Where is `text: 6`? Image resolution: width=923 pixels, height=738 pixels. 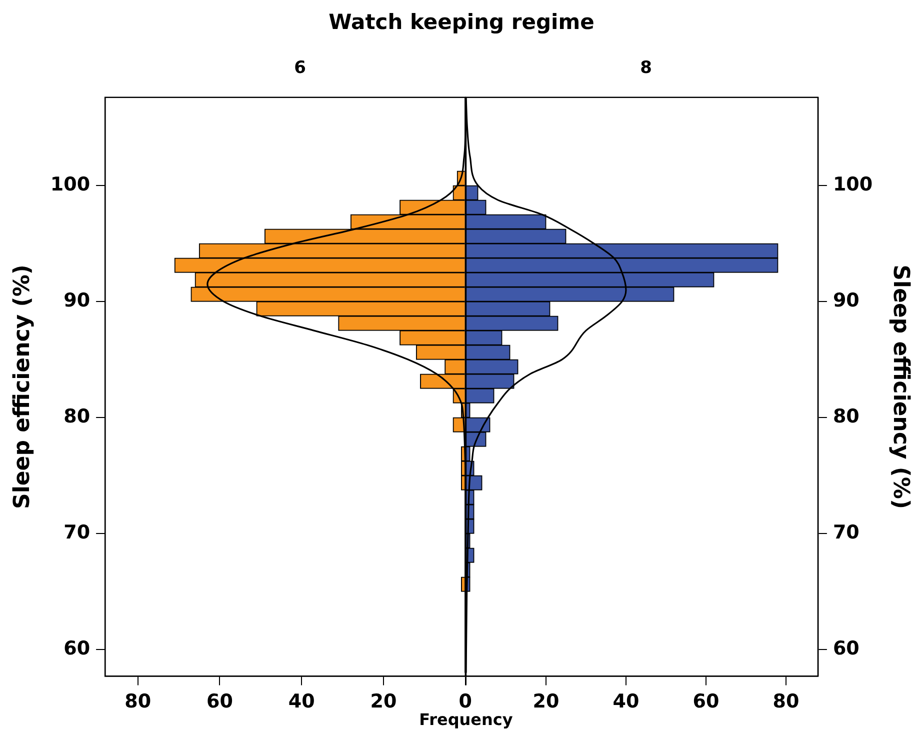
text: 6 is located at coordinates (300, 68).